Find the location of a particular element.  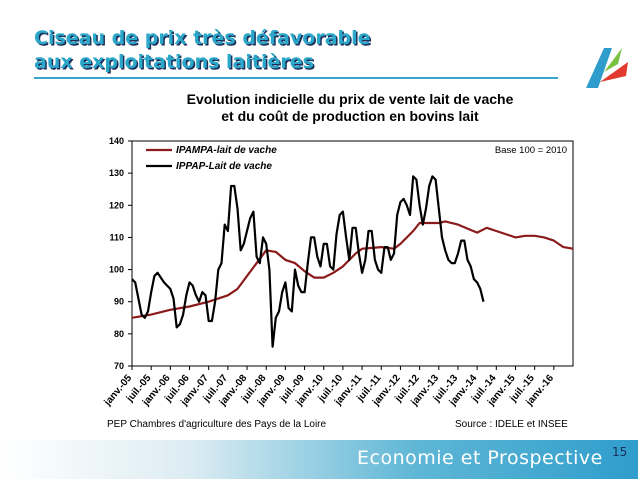

y-tick-label: 120 is located at coordinates (116, 205).